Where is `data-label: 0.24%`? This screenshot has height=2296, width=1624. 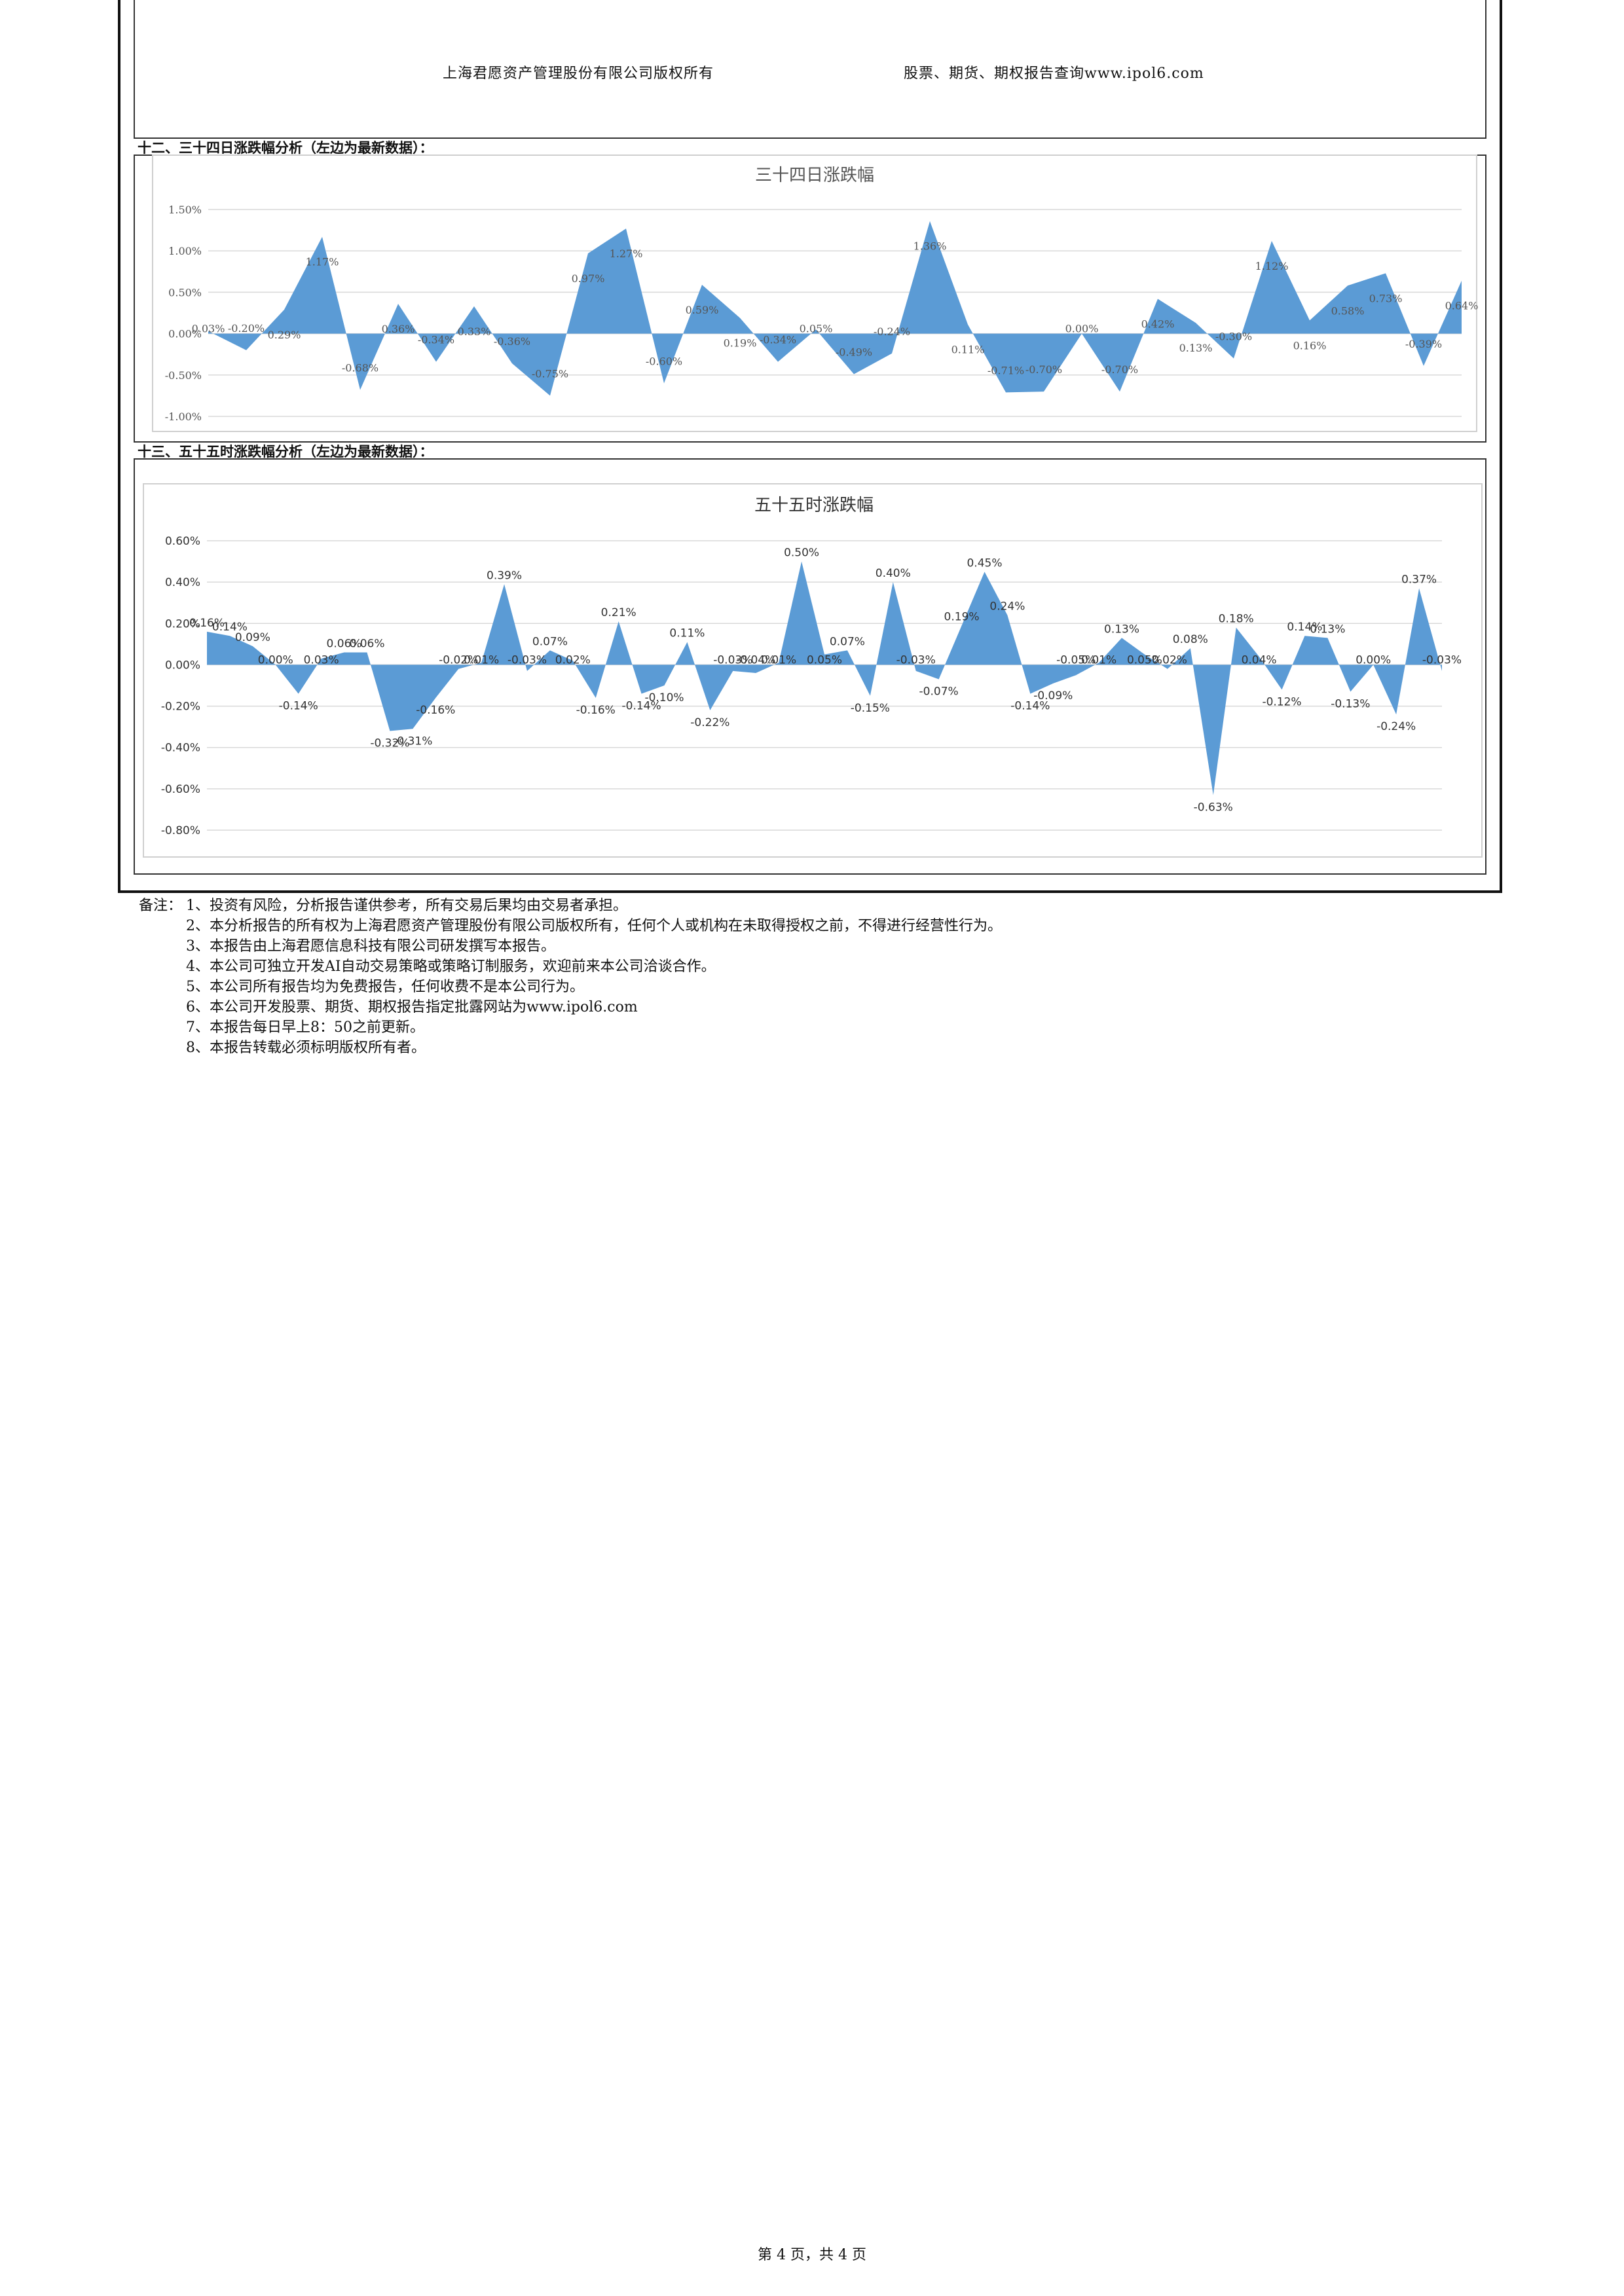 data-label: 0.24% is located at coordinates (1007, 606).